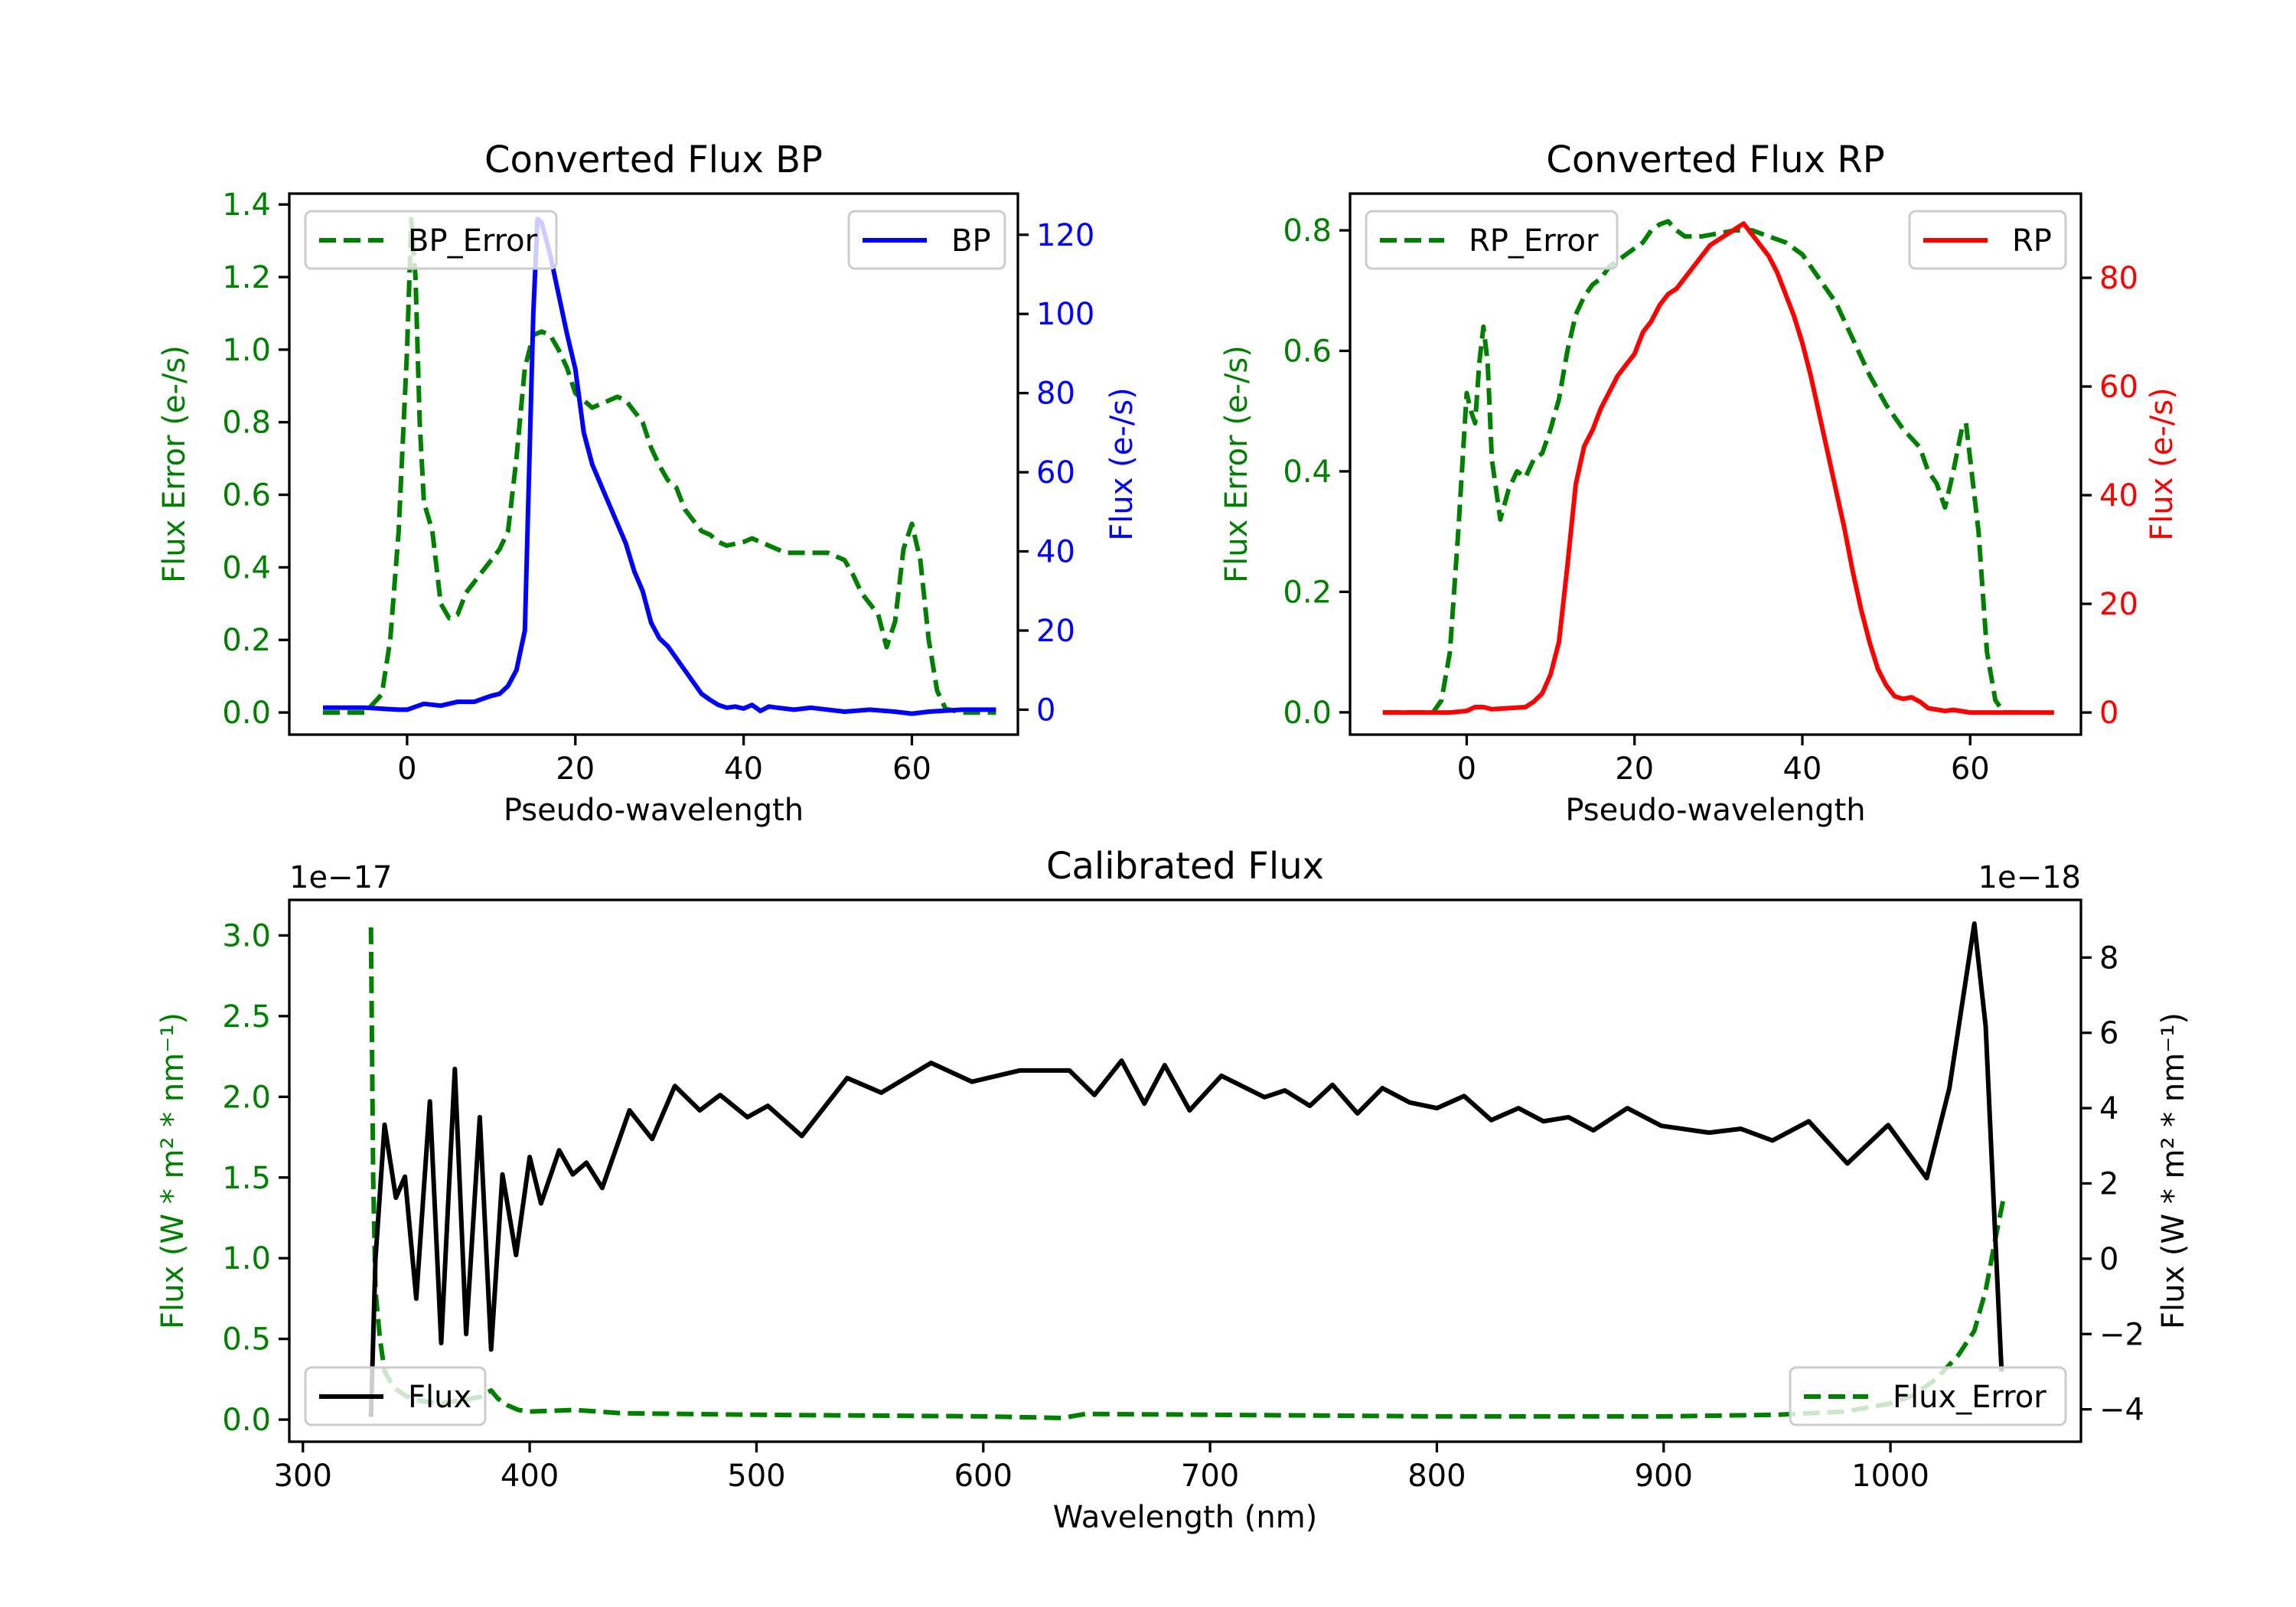 This screenshot has height=1607, width=2296. What do you see at coordinates (1534, 241) in the screenshot?
I see `legend-label: RP_Error` at bounding box center [1534, 241].